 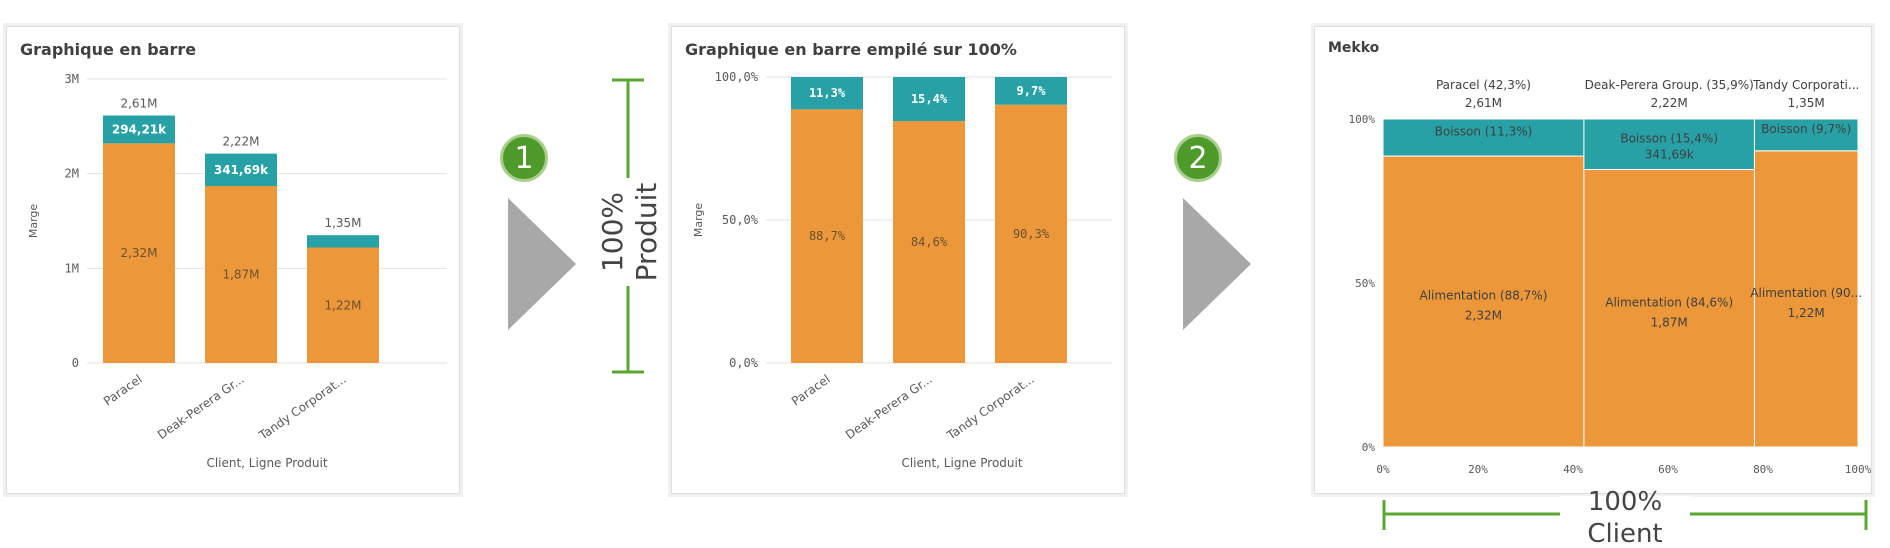 I want to click on total-label: 2,22M, so click(x=240, y=142).